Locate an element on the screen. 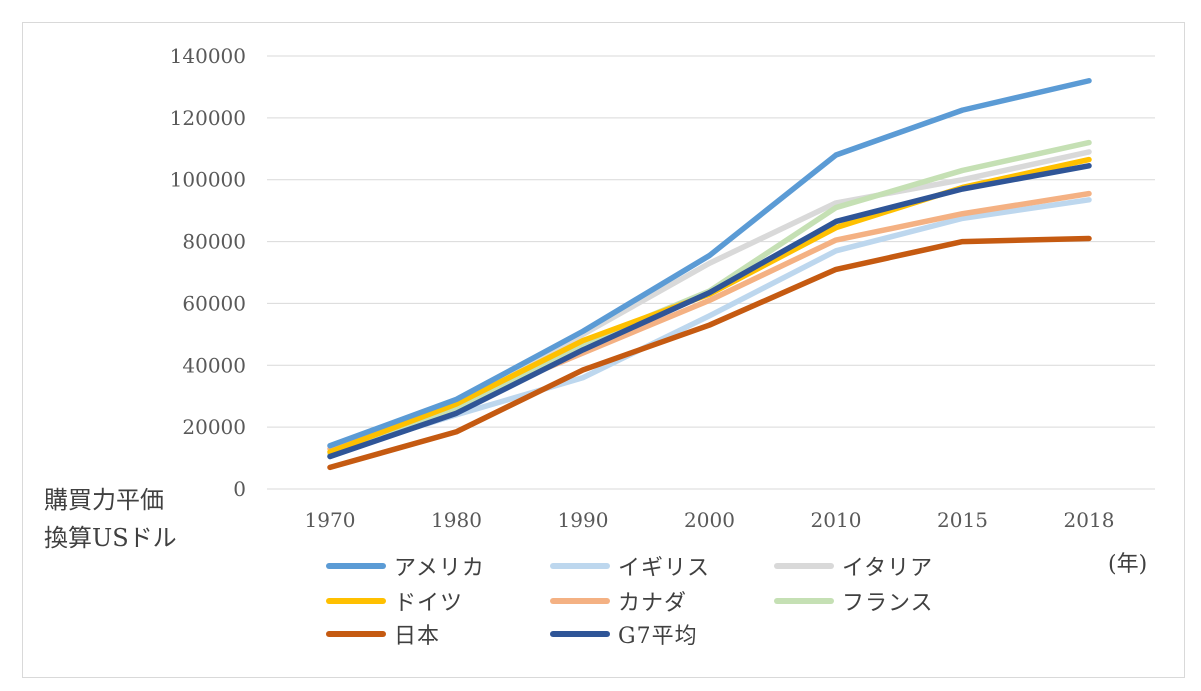 This screenshot has width=1201, height=691. legend-label: イタリア is located at coordinates (888, 568).